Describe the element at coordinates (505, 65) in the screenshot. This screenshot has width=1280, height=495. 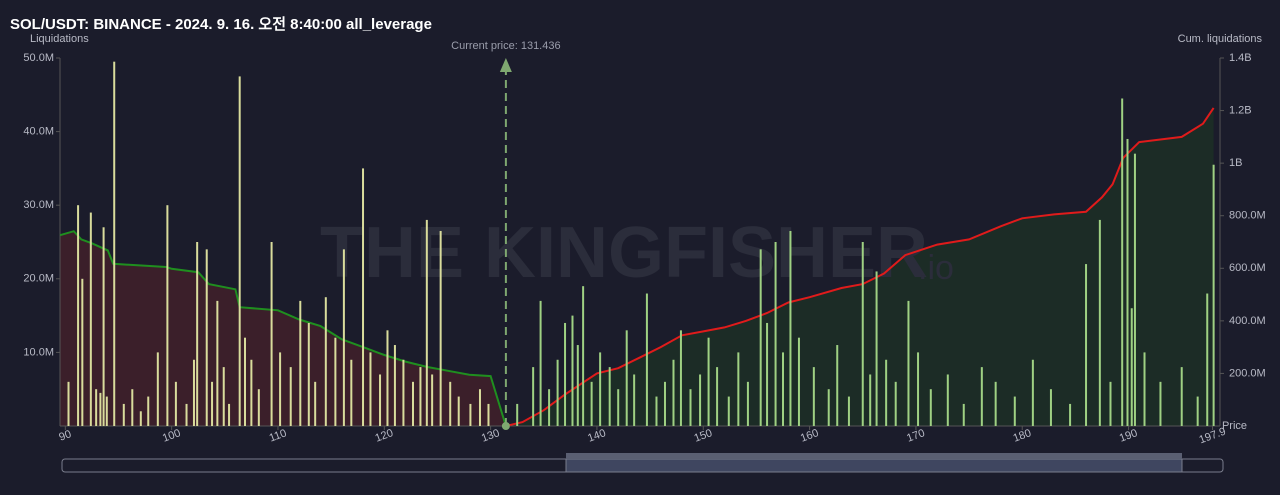
I see `current-price-arrow` at that location.